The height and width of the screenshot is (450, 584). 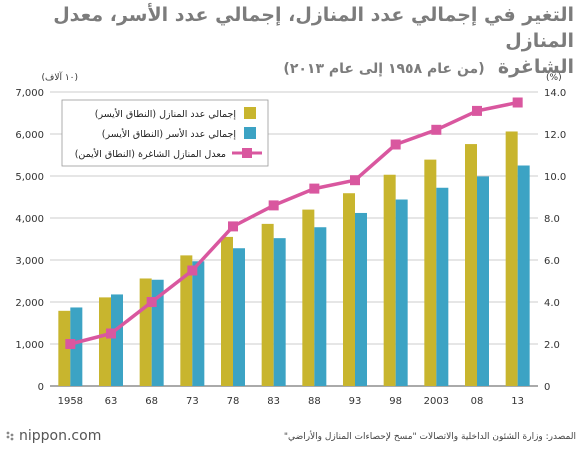 I want to click on right-tick-label: 2.0, so click(x=552, y=345).